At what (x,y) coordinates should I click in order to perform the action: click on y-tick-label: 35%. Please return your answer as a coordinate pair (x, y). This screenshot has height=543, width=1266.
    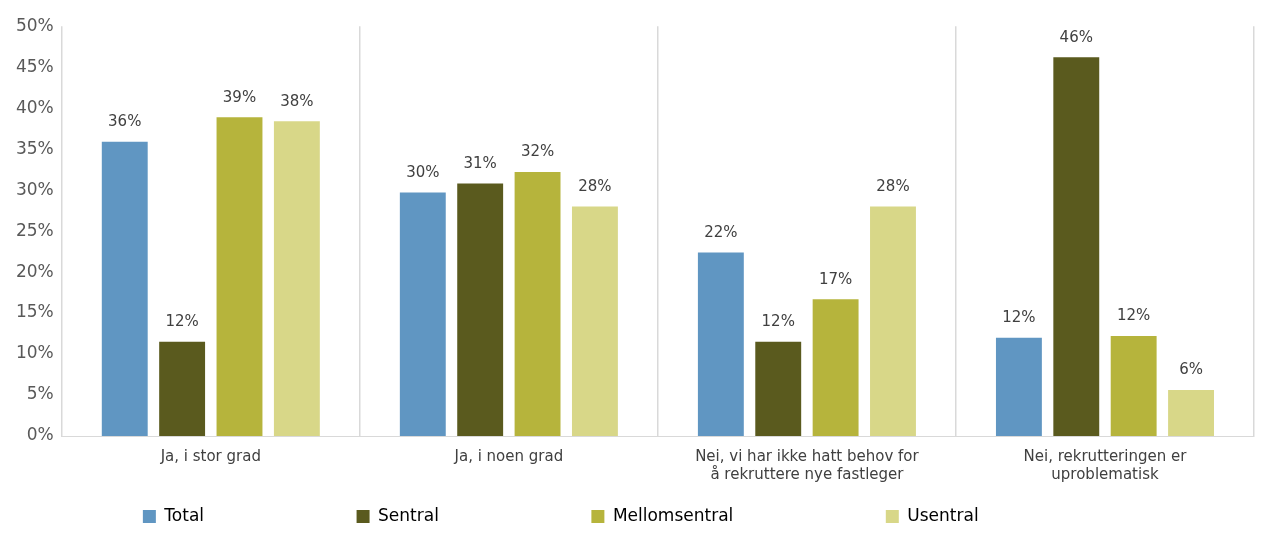
    Looking at the image, I should click on (34, 147).